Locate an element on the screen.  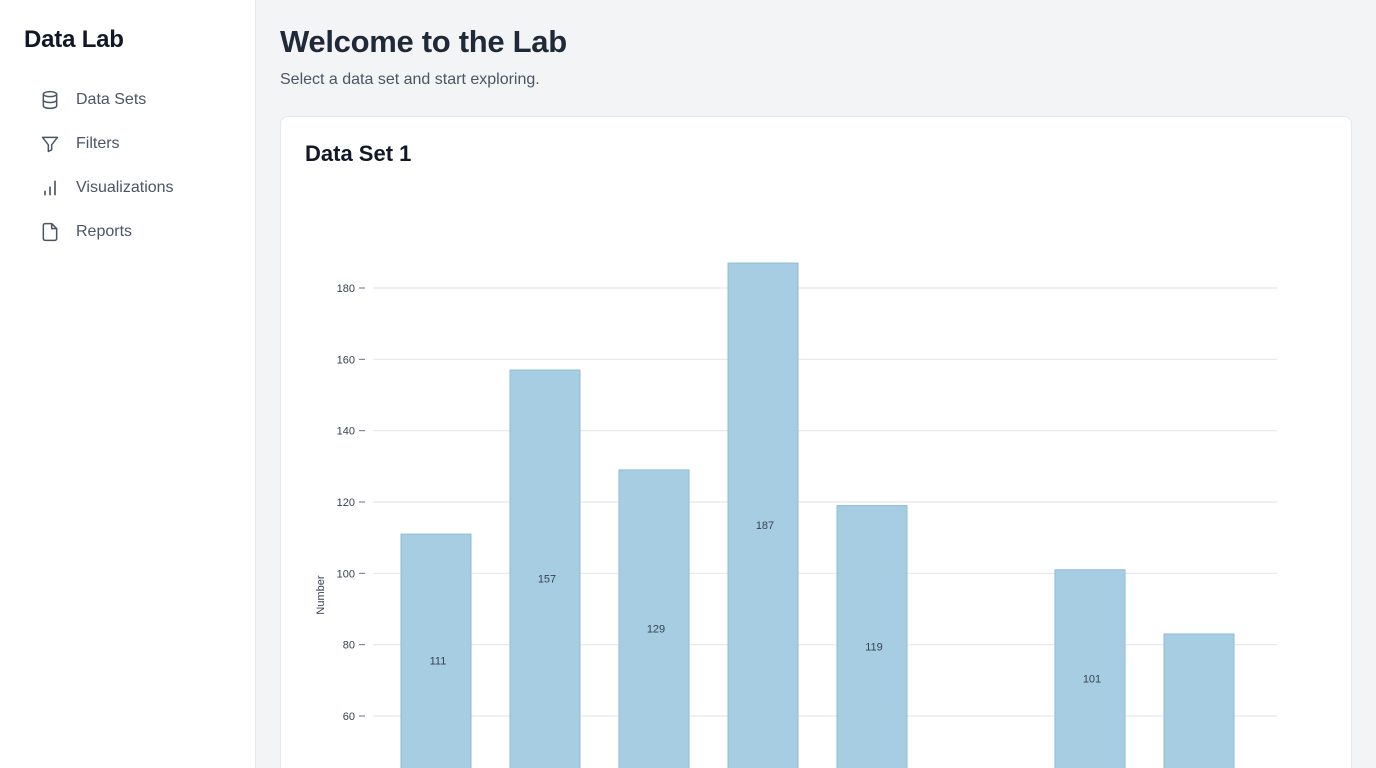
sidebar-item-data-sets: Data Sets is located at coordinates (132, 100).